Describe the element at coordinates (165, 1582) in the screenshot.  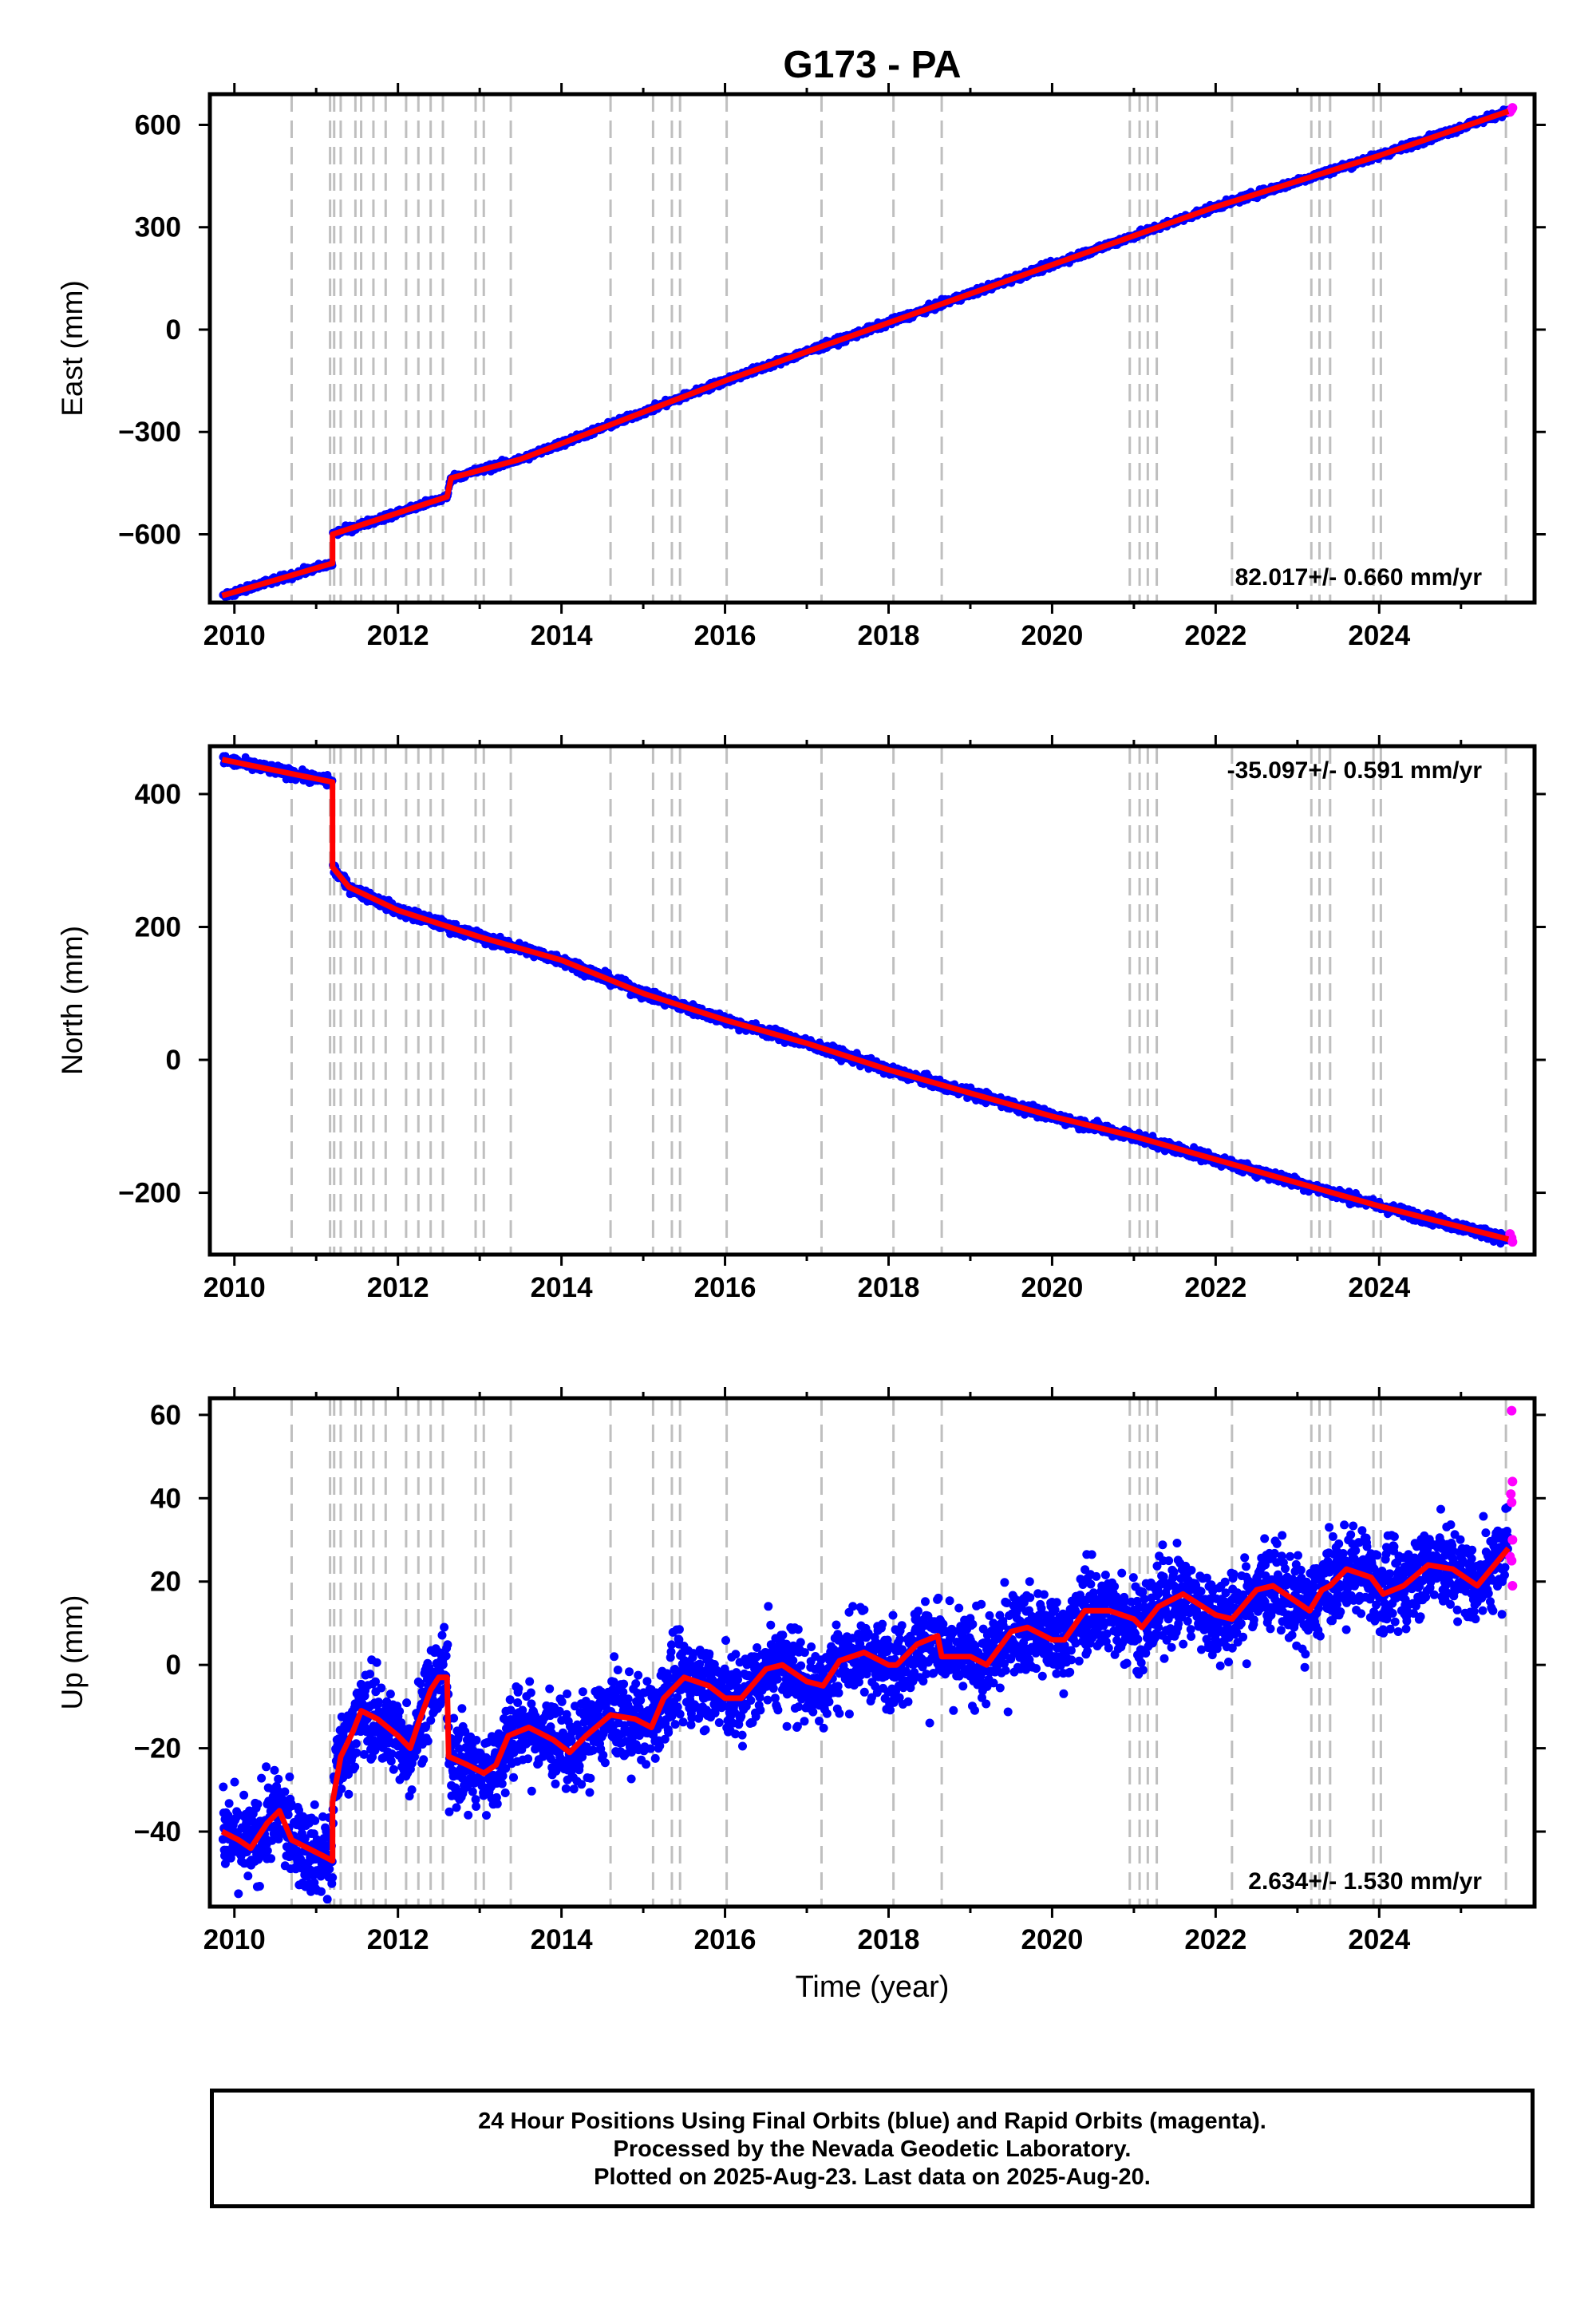
I see `y-tick-label: 20` at that location.